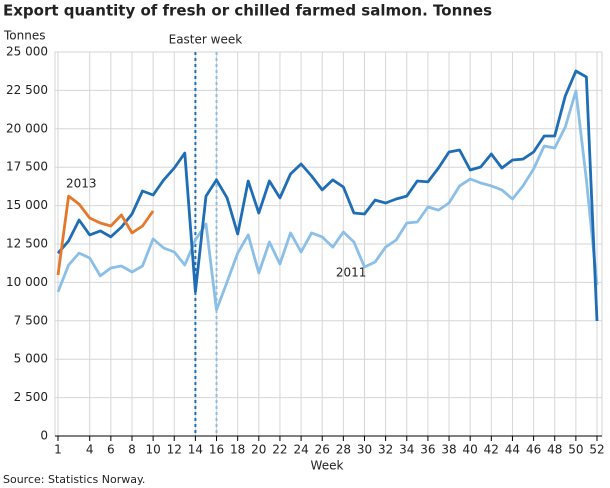  I want to click on y-tick-label: 25 000, so click(27, 52).